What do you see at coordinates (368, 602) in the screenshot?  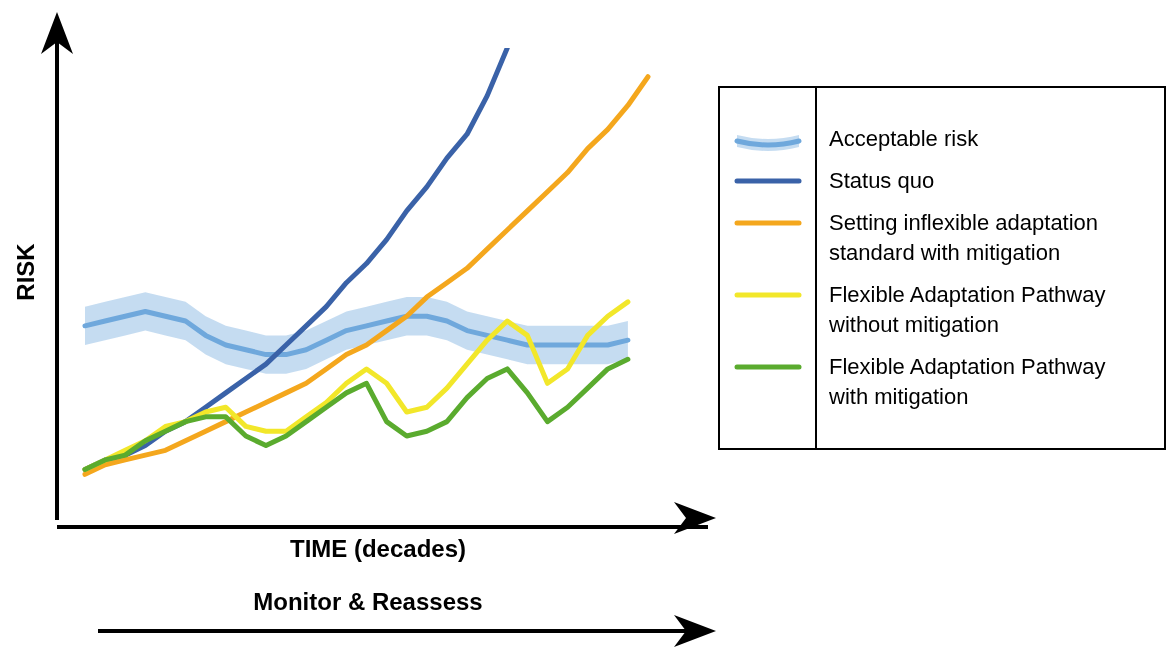 I see `text: Monitor & Reassess` at bounding box center [368, 602].